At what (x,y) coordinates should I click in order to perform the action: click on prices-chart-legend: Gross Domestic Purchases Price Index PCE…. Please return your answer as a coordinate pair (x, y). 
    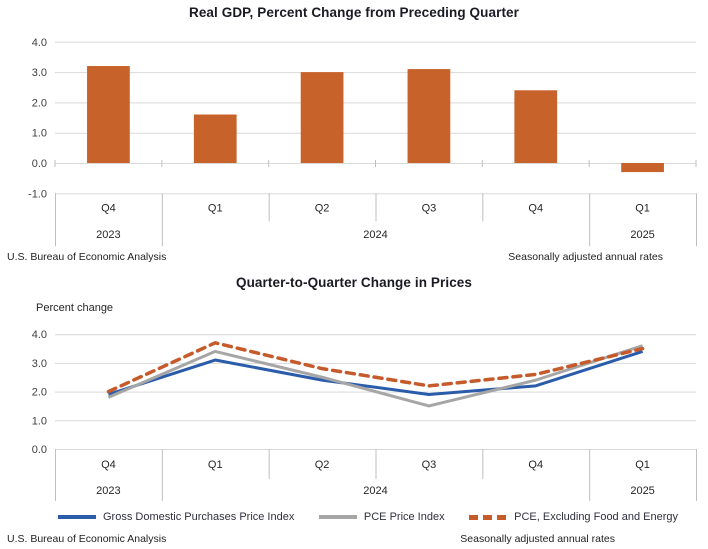
    Looking at the image, I should click on (368, 517).